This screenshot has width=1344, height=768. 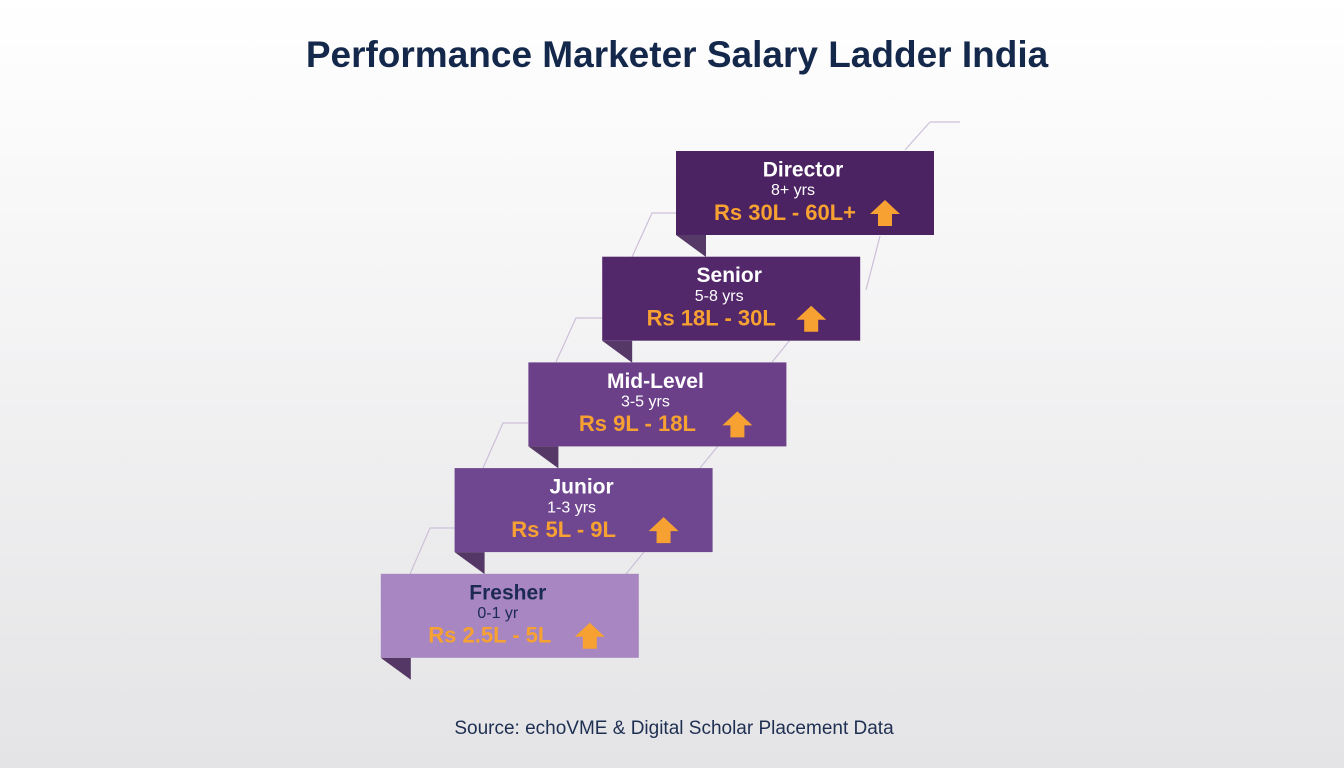 I want to click on level-salary: Rs 18L - 30L, so click(x=711, y=318).